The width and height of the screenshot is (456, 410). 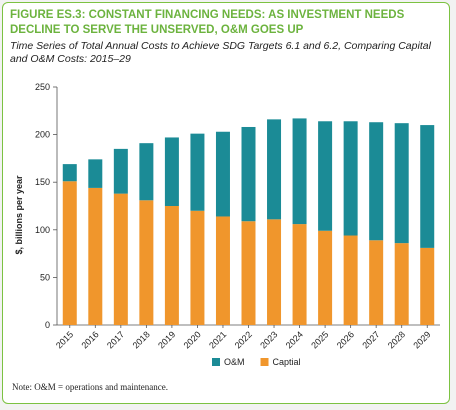 I want to click on y-tick-label: 0, so click(x=47, y=325).